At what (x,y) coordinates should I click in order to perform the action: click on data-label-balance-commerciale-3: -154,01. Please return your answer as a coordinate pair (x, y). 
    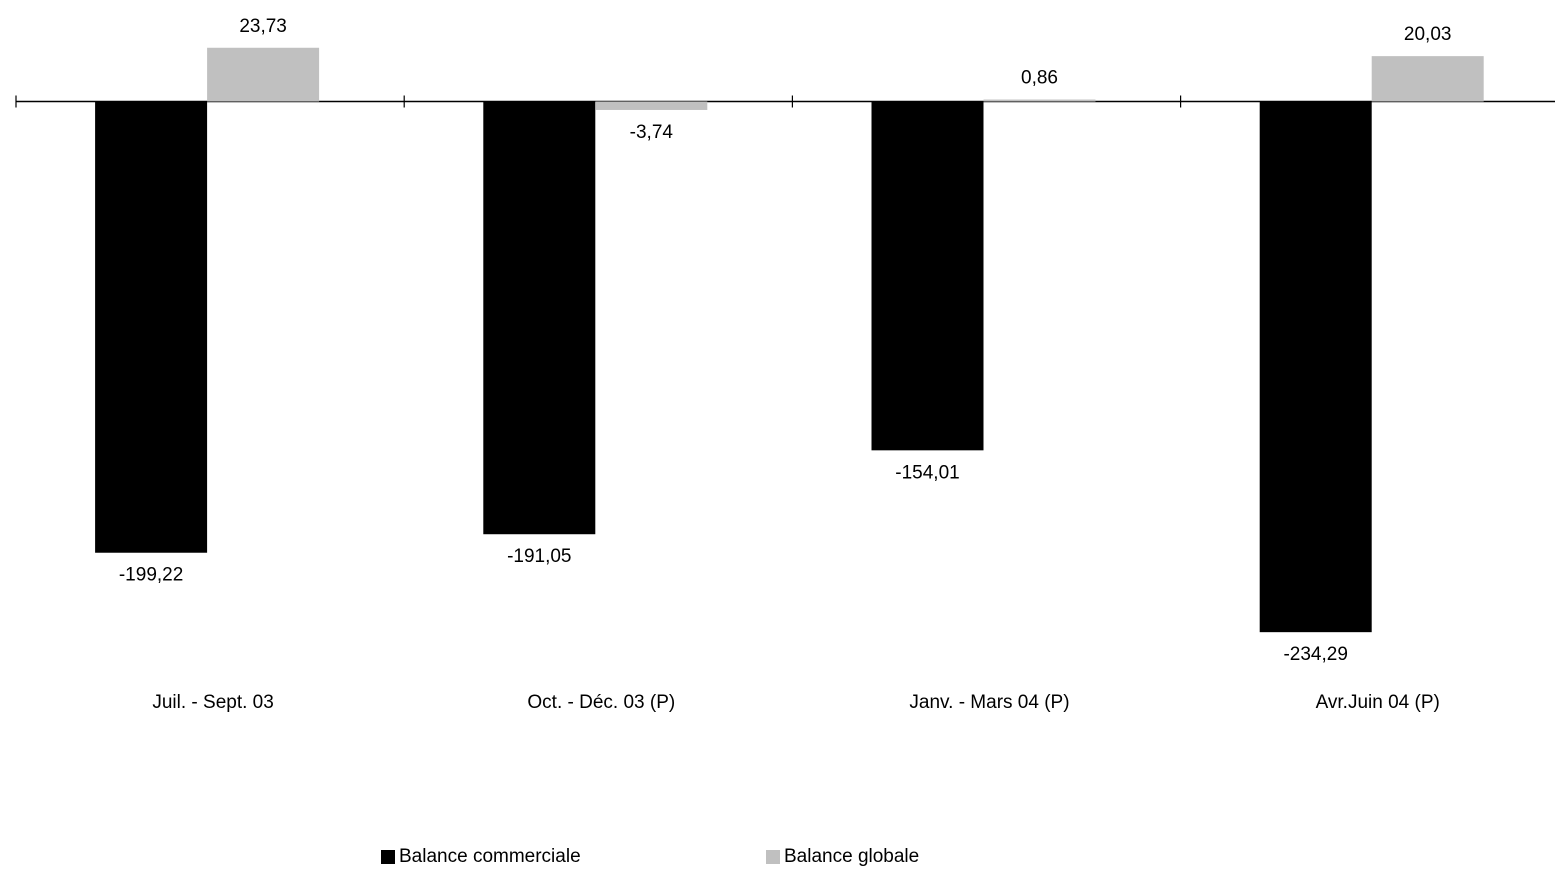
    Looking at the image, I should click on (927, 472).